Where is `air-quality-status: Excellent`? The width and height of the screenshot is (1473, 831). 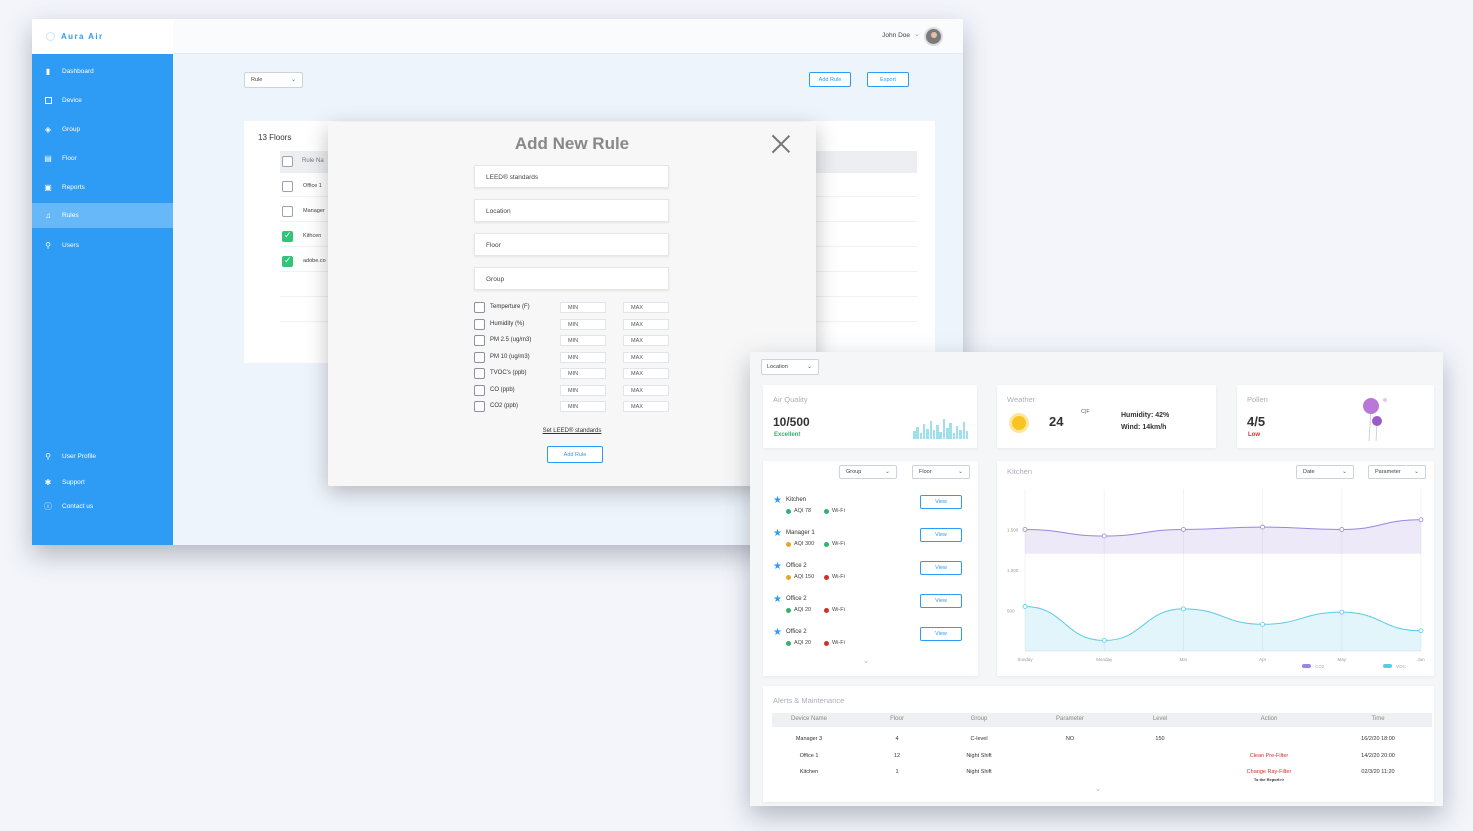 air-quality-status: Excellent is located at coordinates (787, 435).